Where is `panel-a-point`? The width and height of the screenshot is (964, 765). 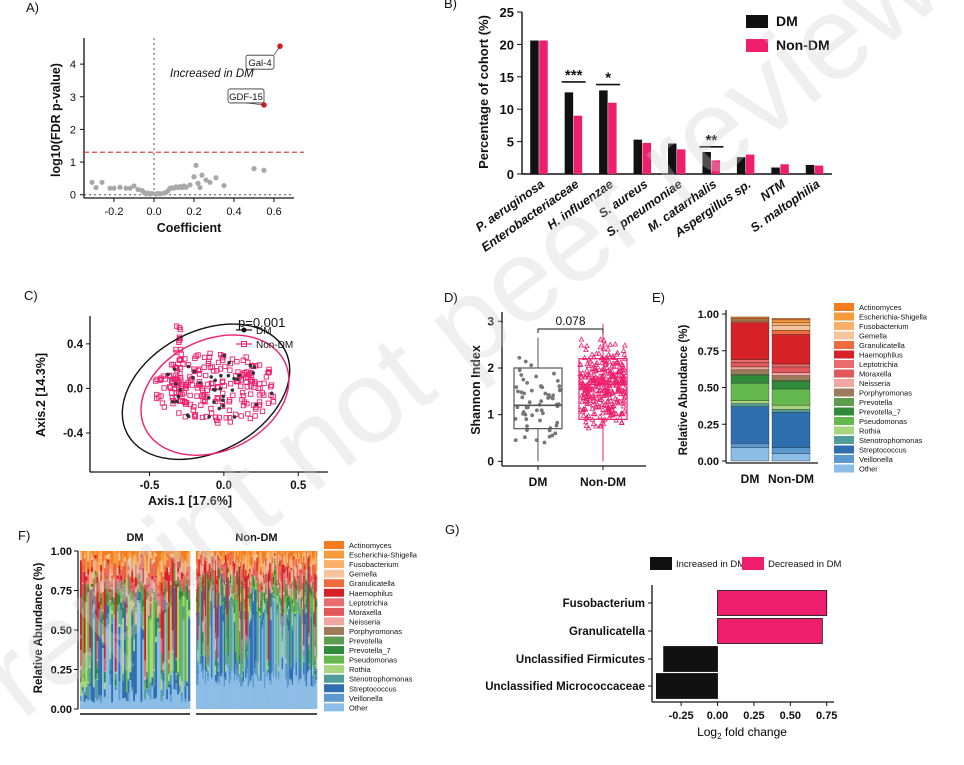 panel-a-point is located at coordinates (138, 189).